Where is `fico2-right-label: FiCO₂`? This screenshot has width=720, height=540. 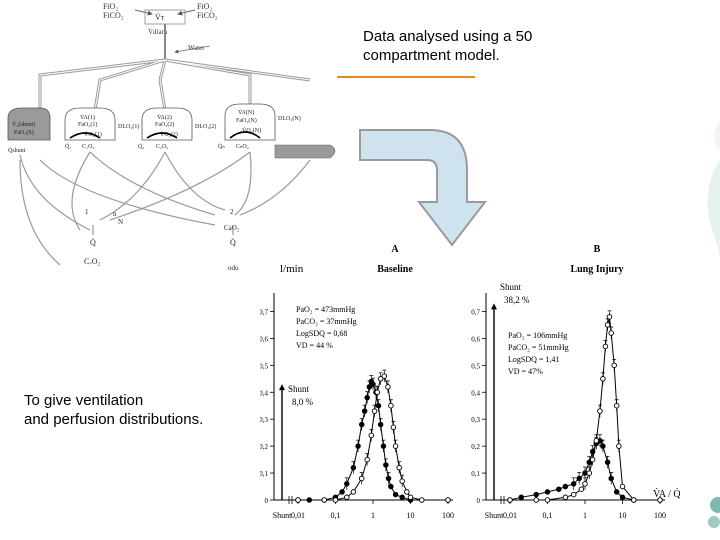
fico2-right-label: FiCO₂ is located at coordinates (207, 15).